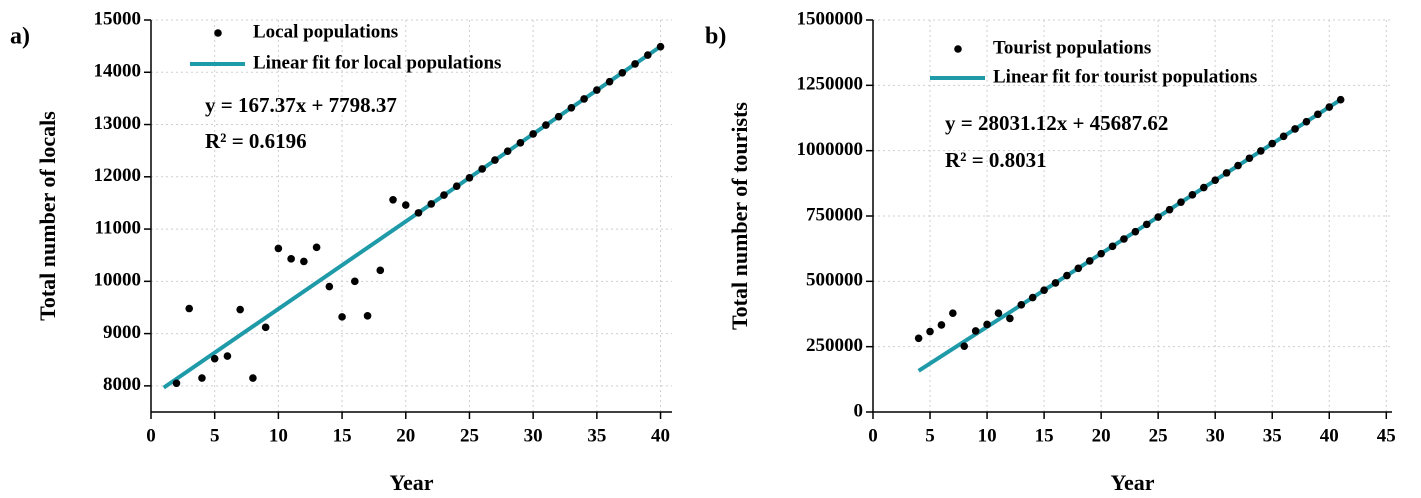  What do you see at coordinates (859, 410) in the screenshot?
I see `y-tick-label: 0` at bounding box center [859, 410].